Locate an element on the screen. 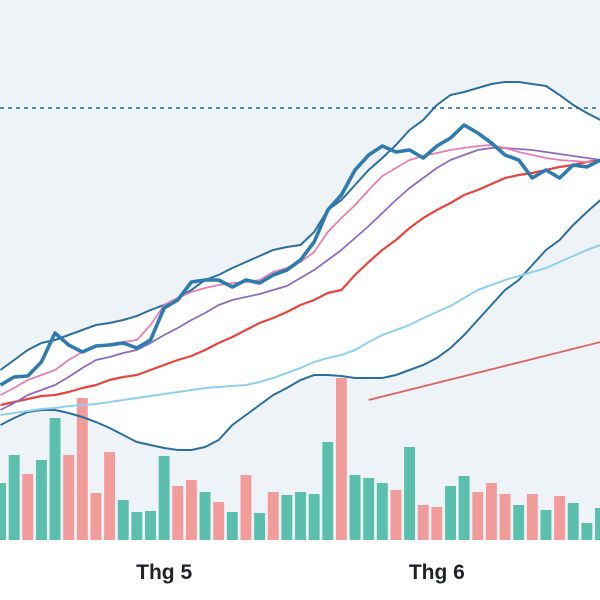  axis-background is located at coordinates (300, 570).